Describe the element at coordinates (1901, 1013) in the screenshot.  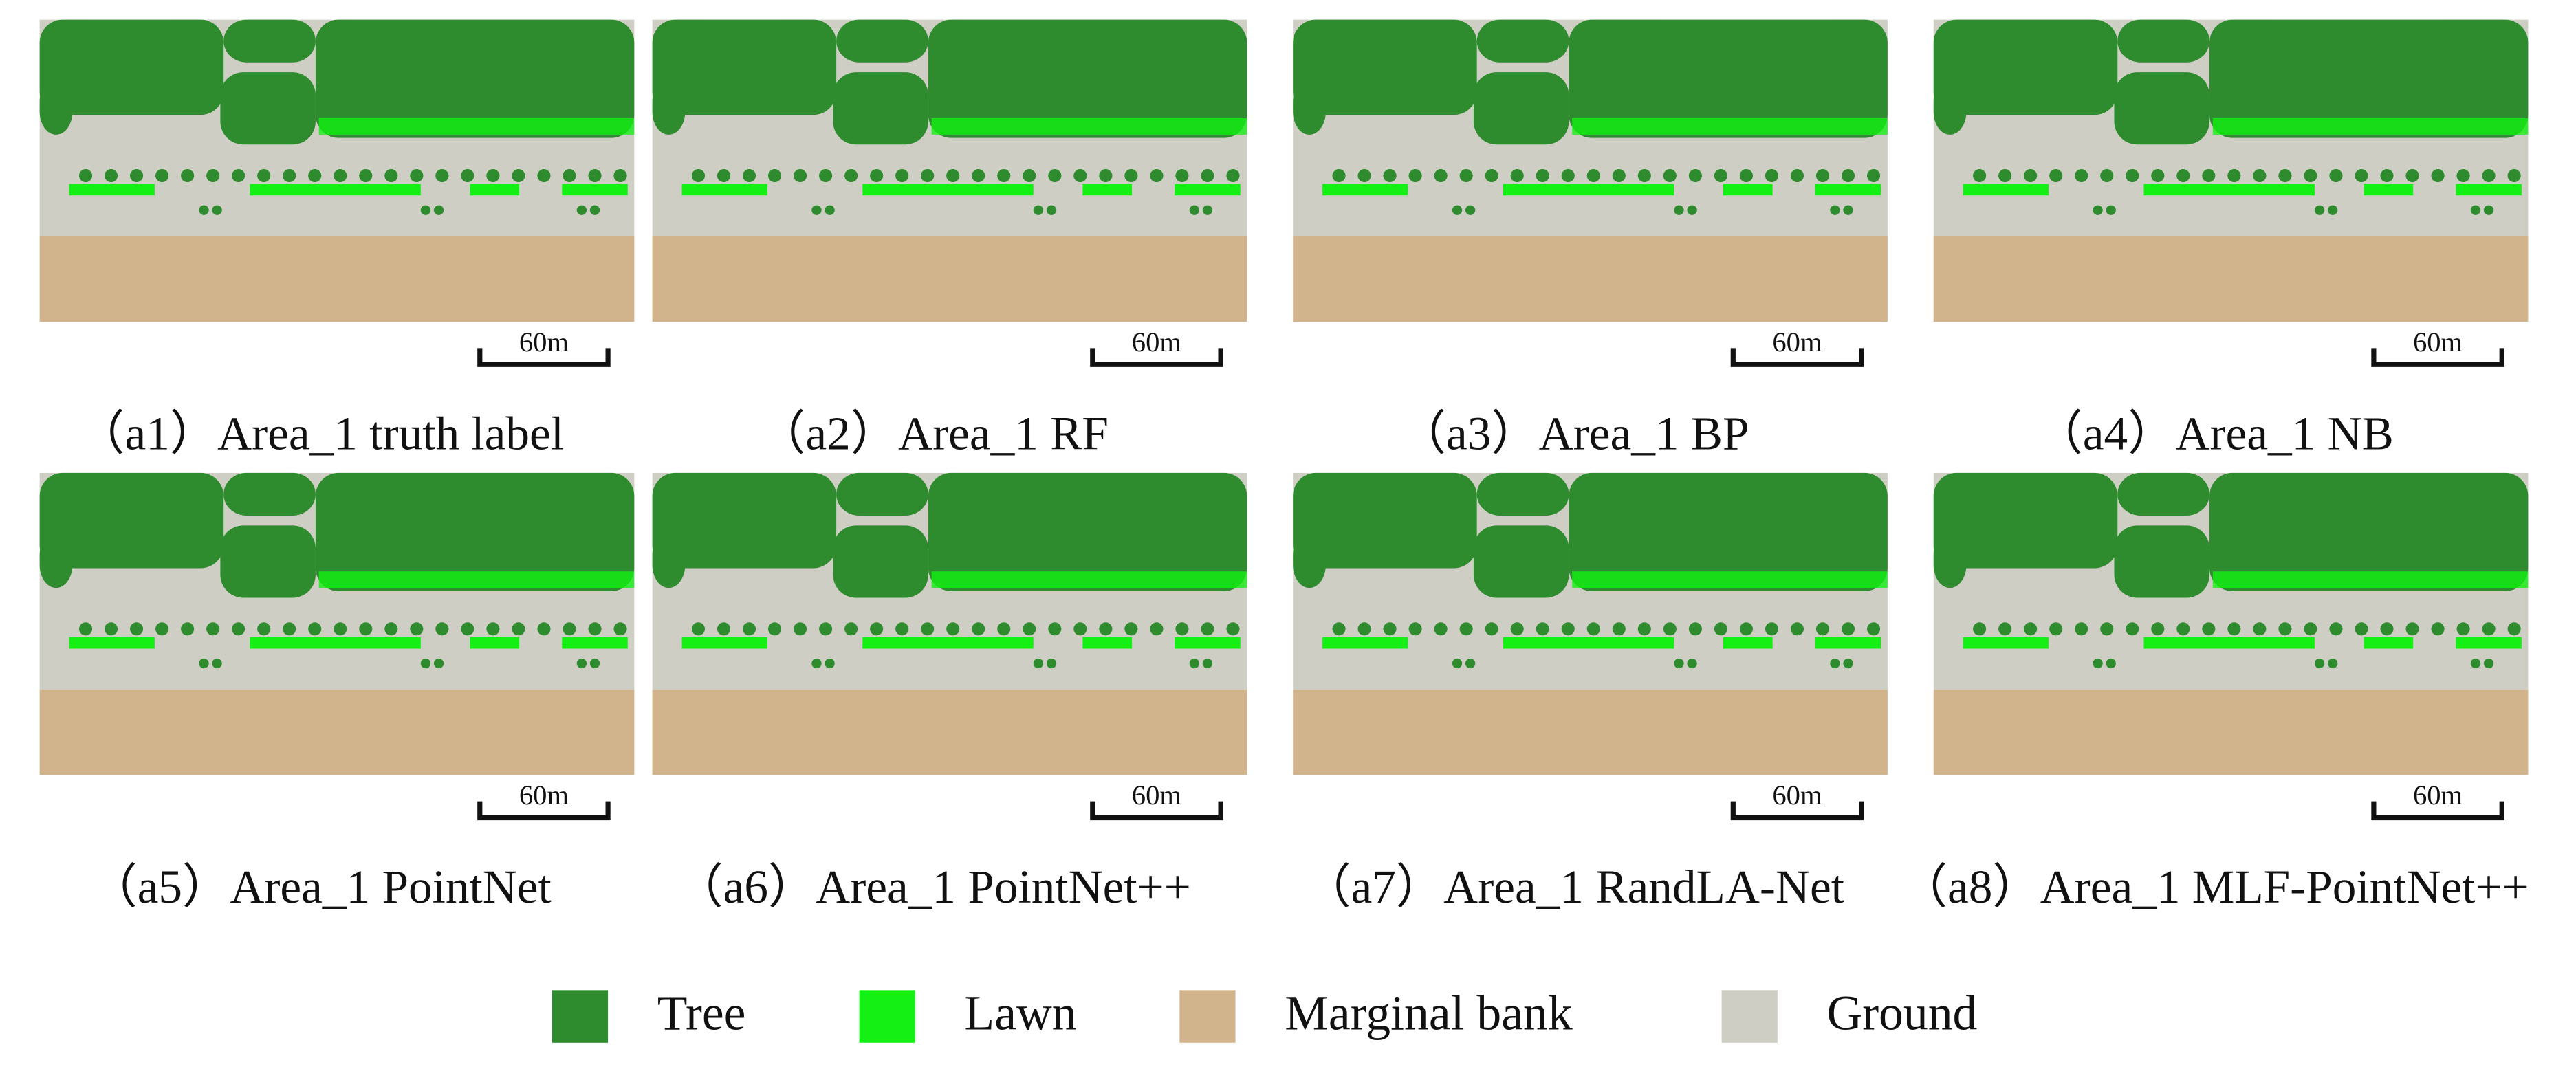
I see `legend-label: Ground` at that location.